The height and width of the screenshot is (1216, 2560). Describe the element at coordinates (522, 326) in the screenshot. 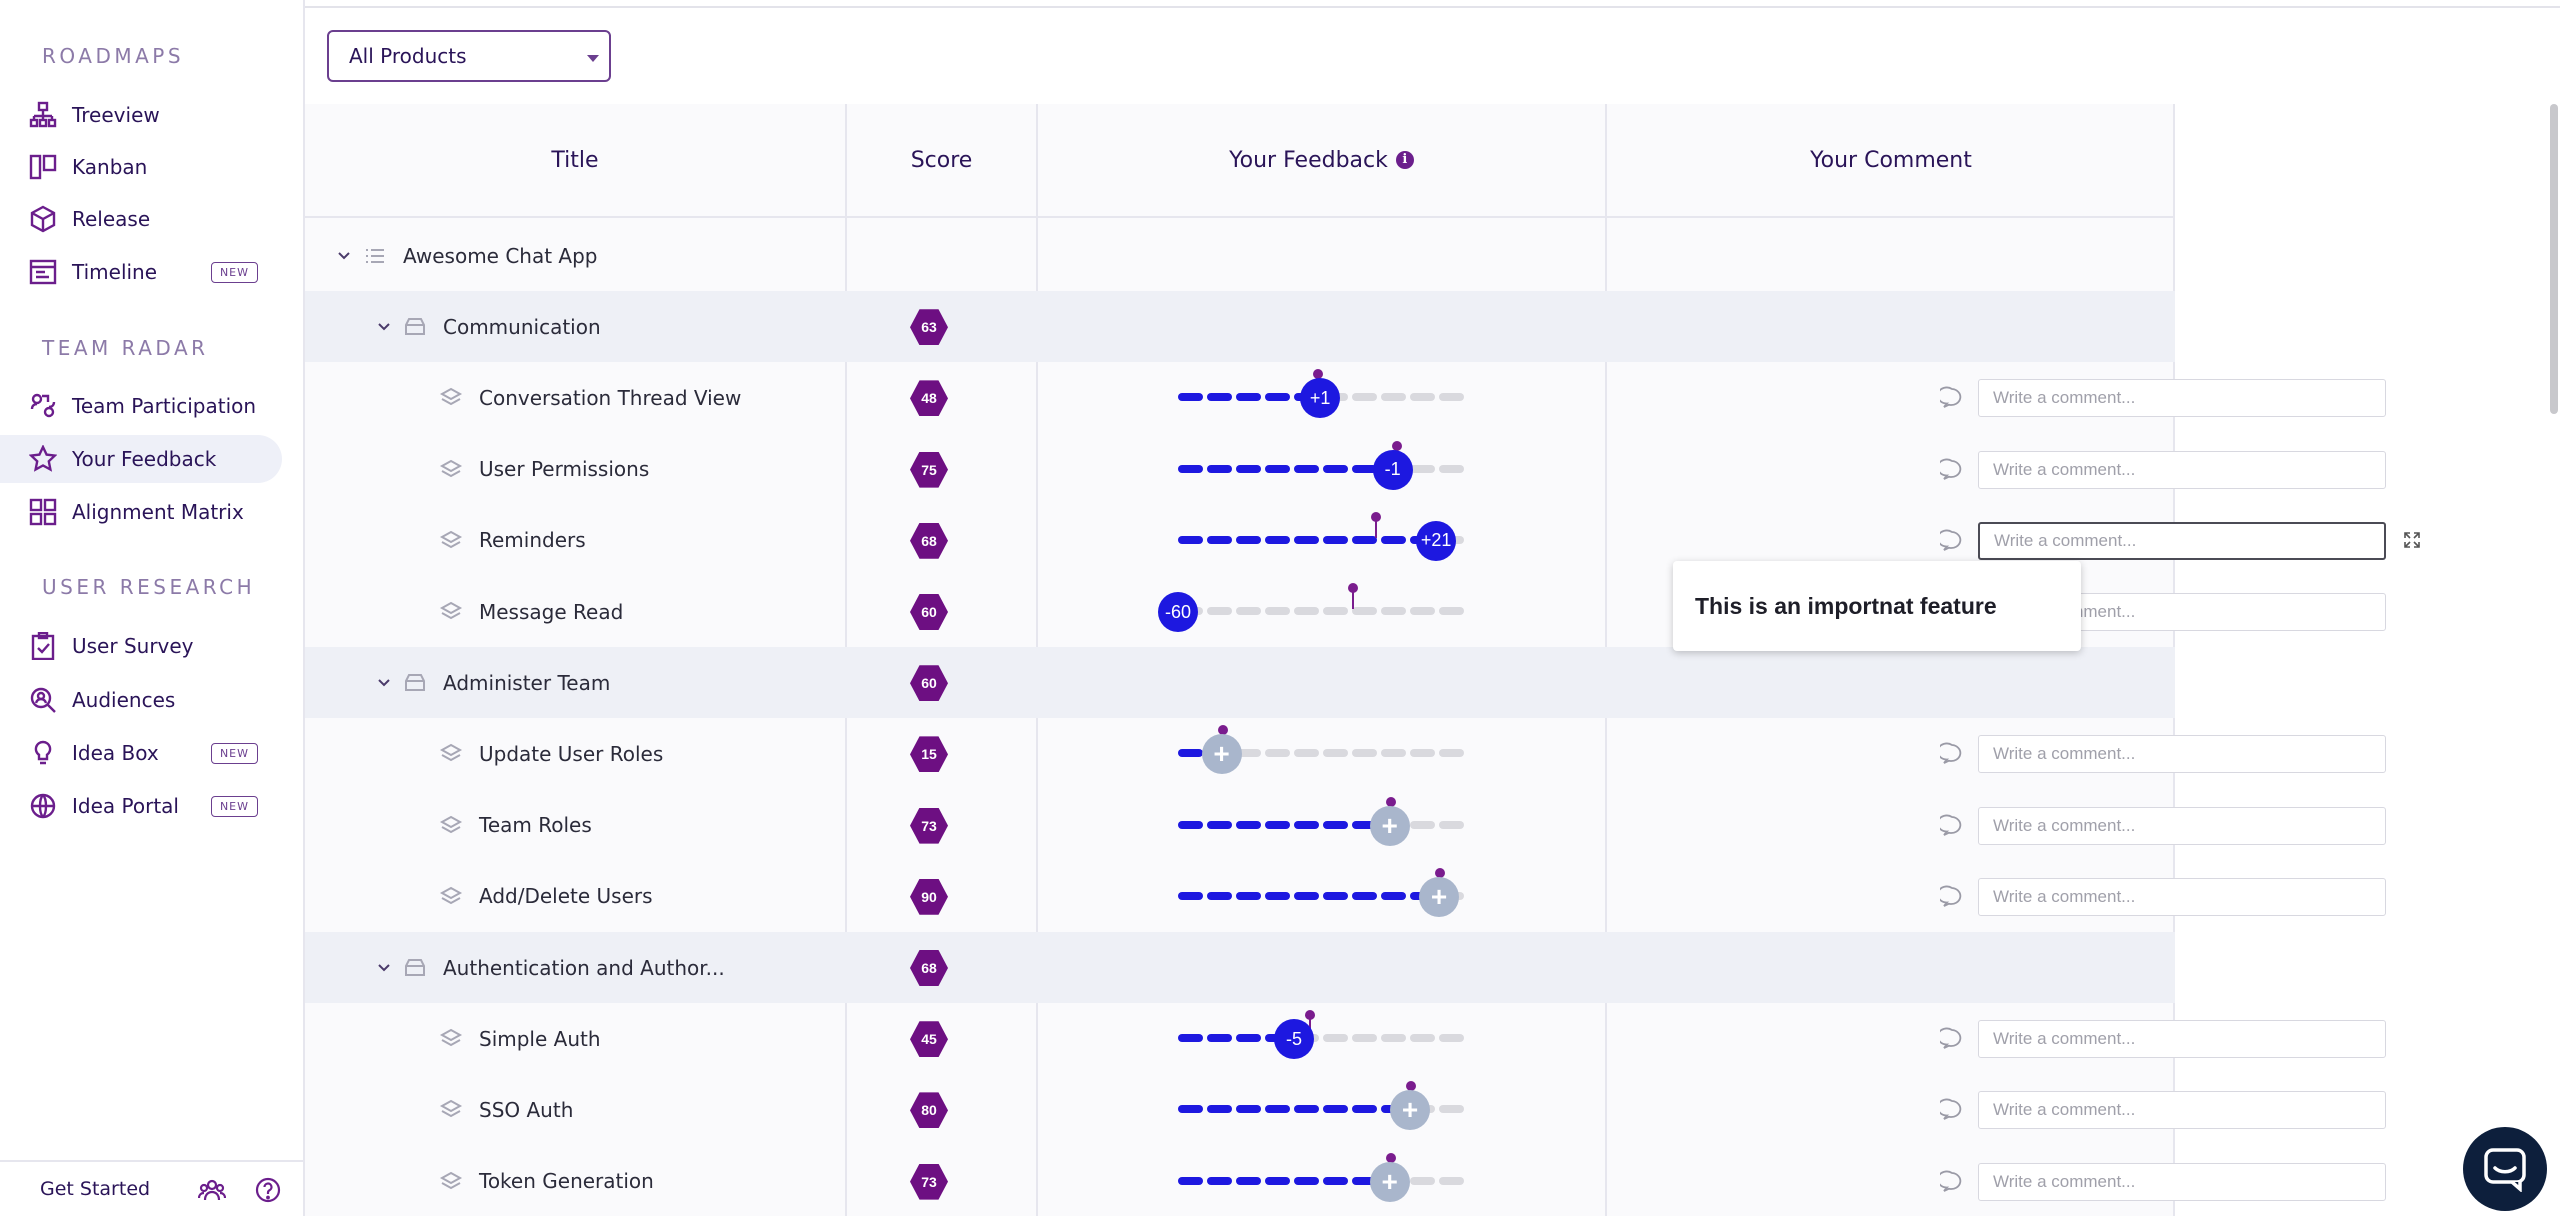

I see `row-title: Communication` at that location.